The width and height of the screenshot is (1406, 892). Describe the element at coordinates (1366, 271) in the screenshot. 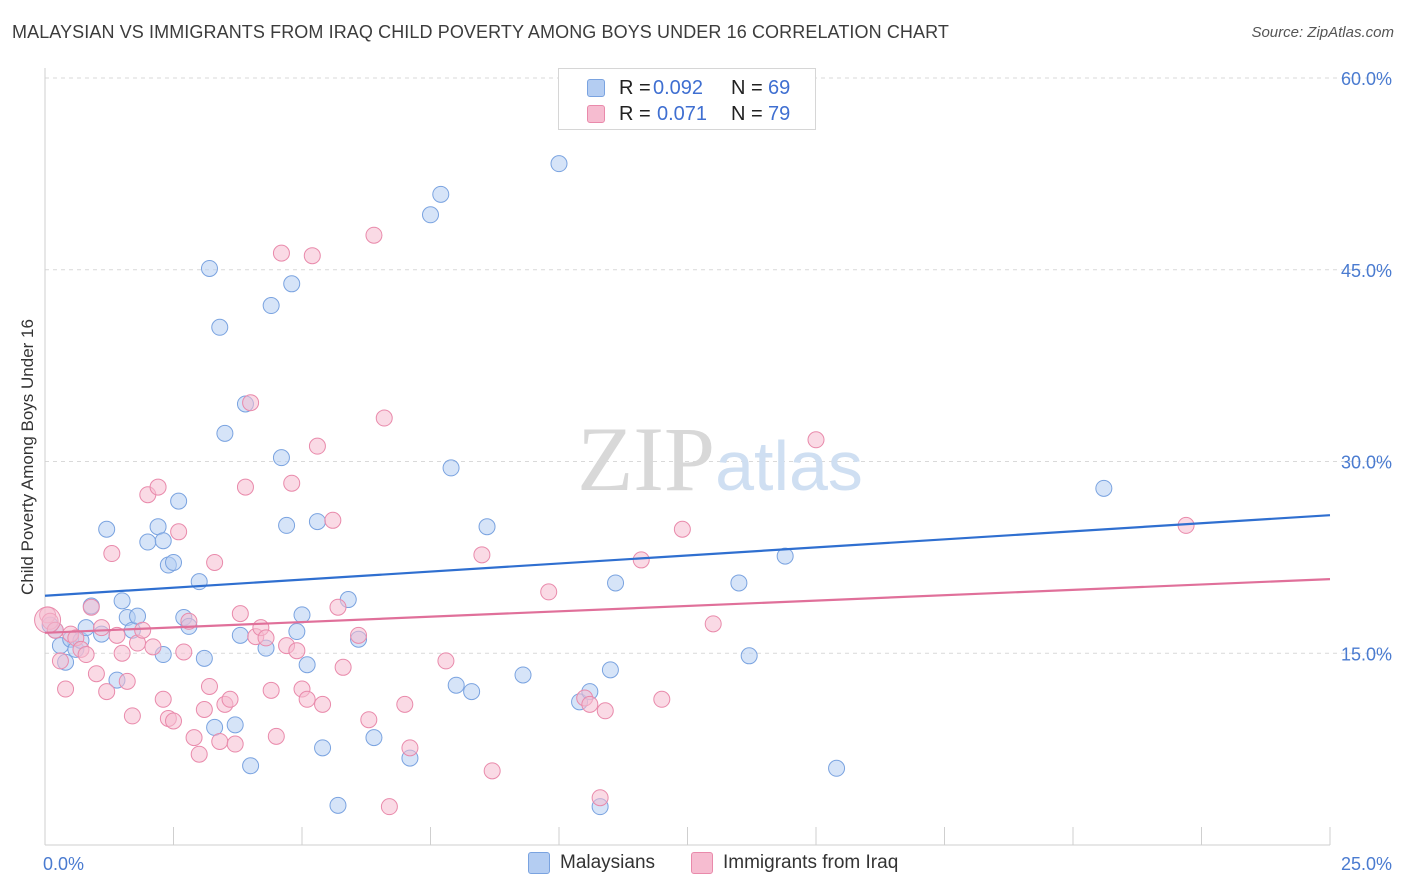

I see `y-tick-label: 45.0%` at that location.